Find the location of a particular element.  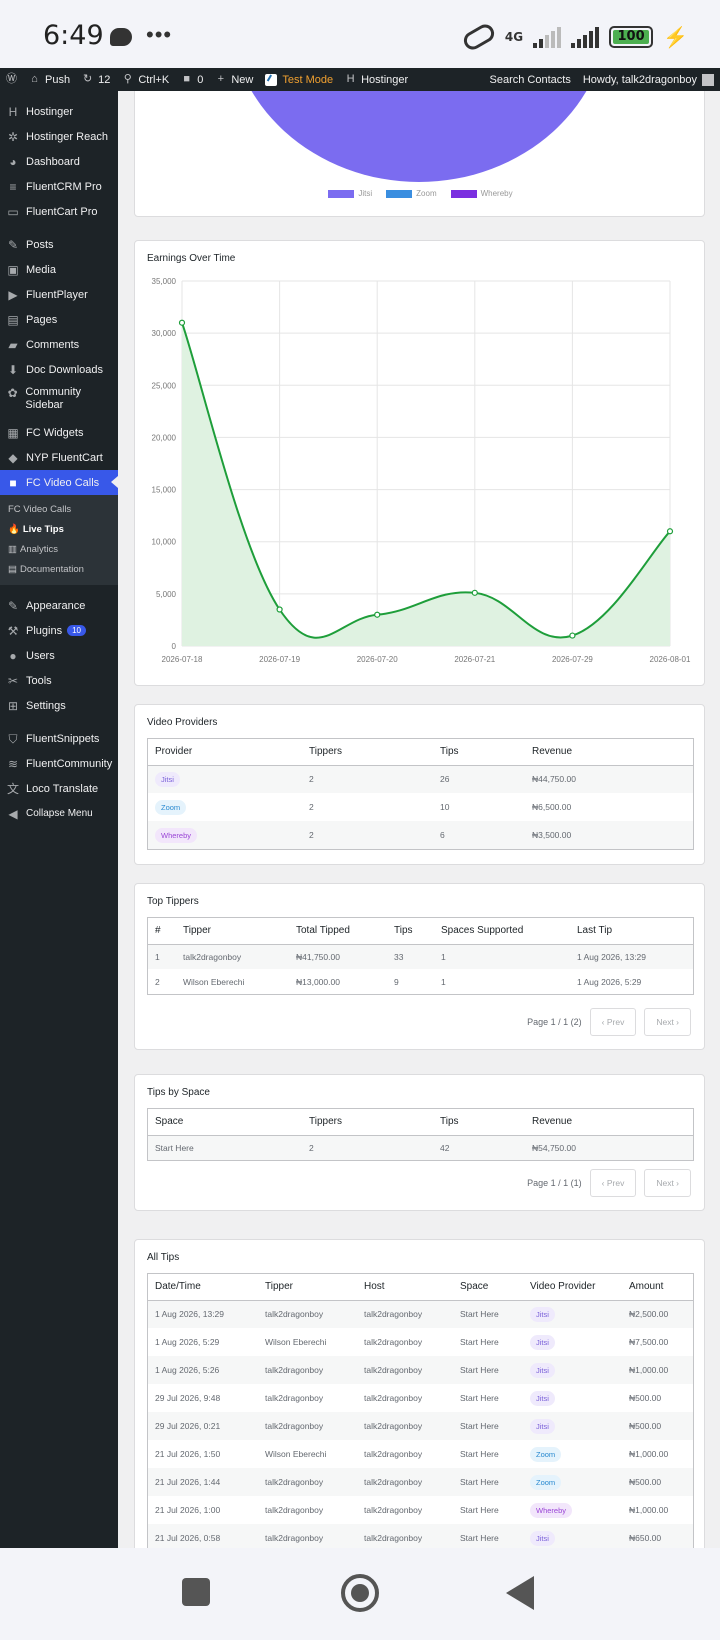

submenu-documentation: ▤ Documentation is located at coordinates (46, 569).